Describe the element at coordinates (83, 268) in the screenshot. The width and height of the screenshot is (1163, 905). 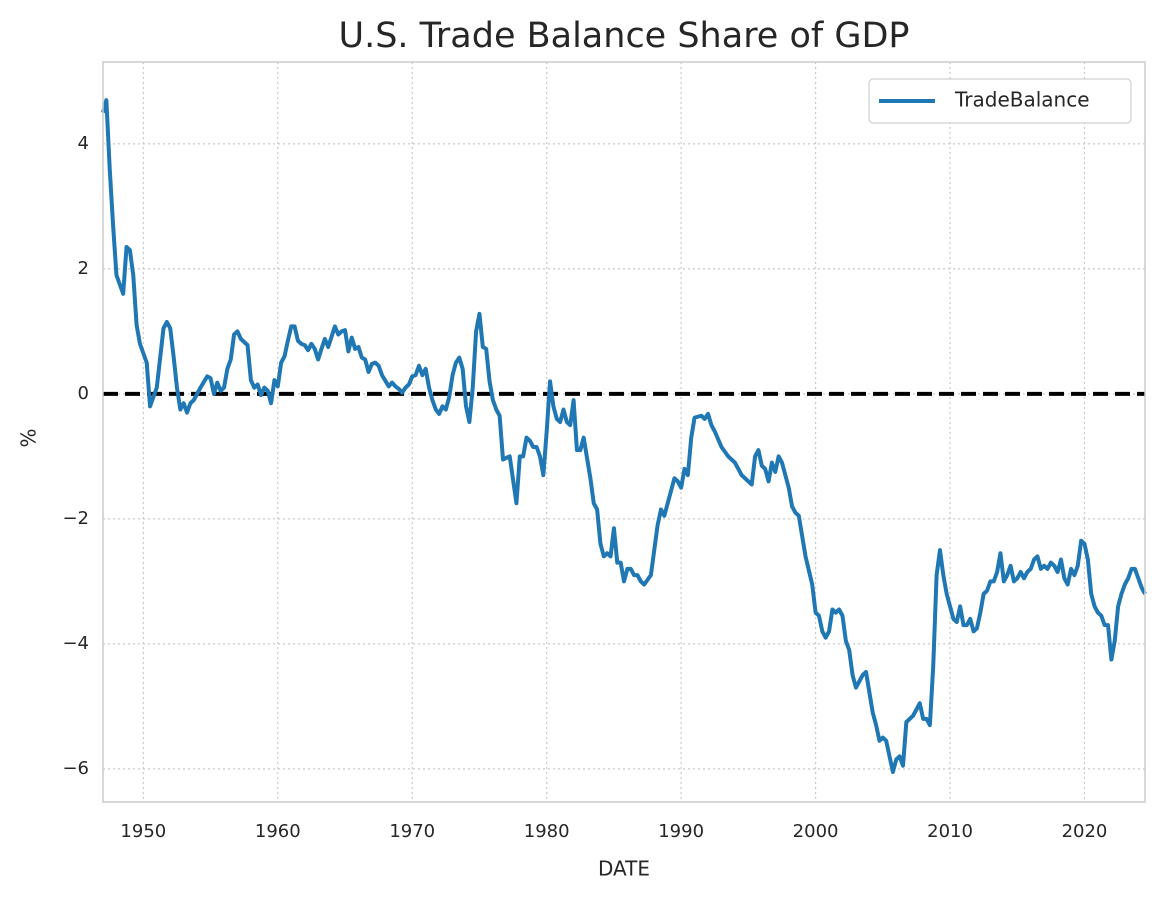
I see `y-tick-label: 2` at that location.